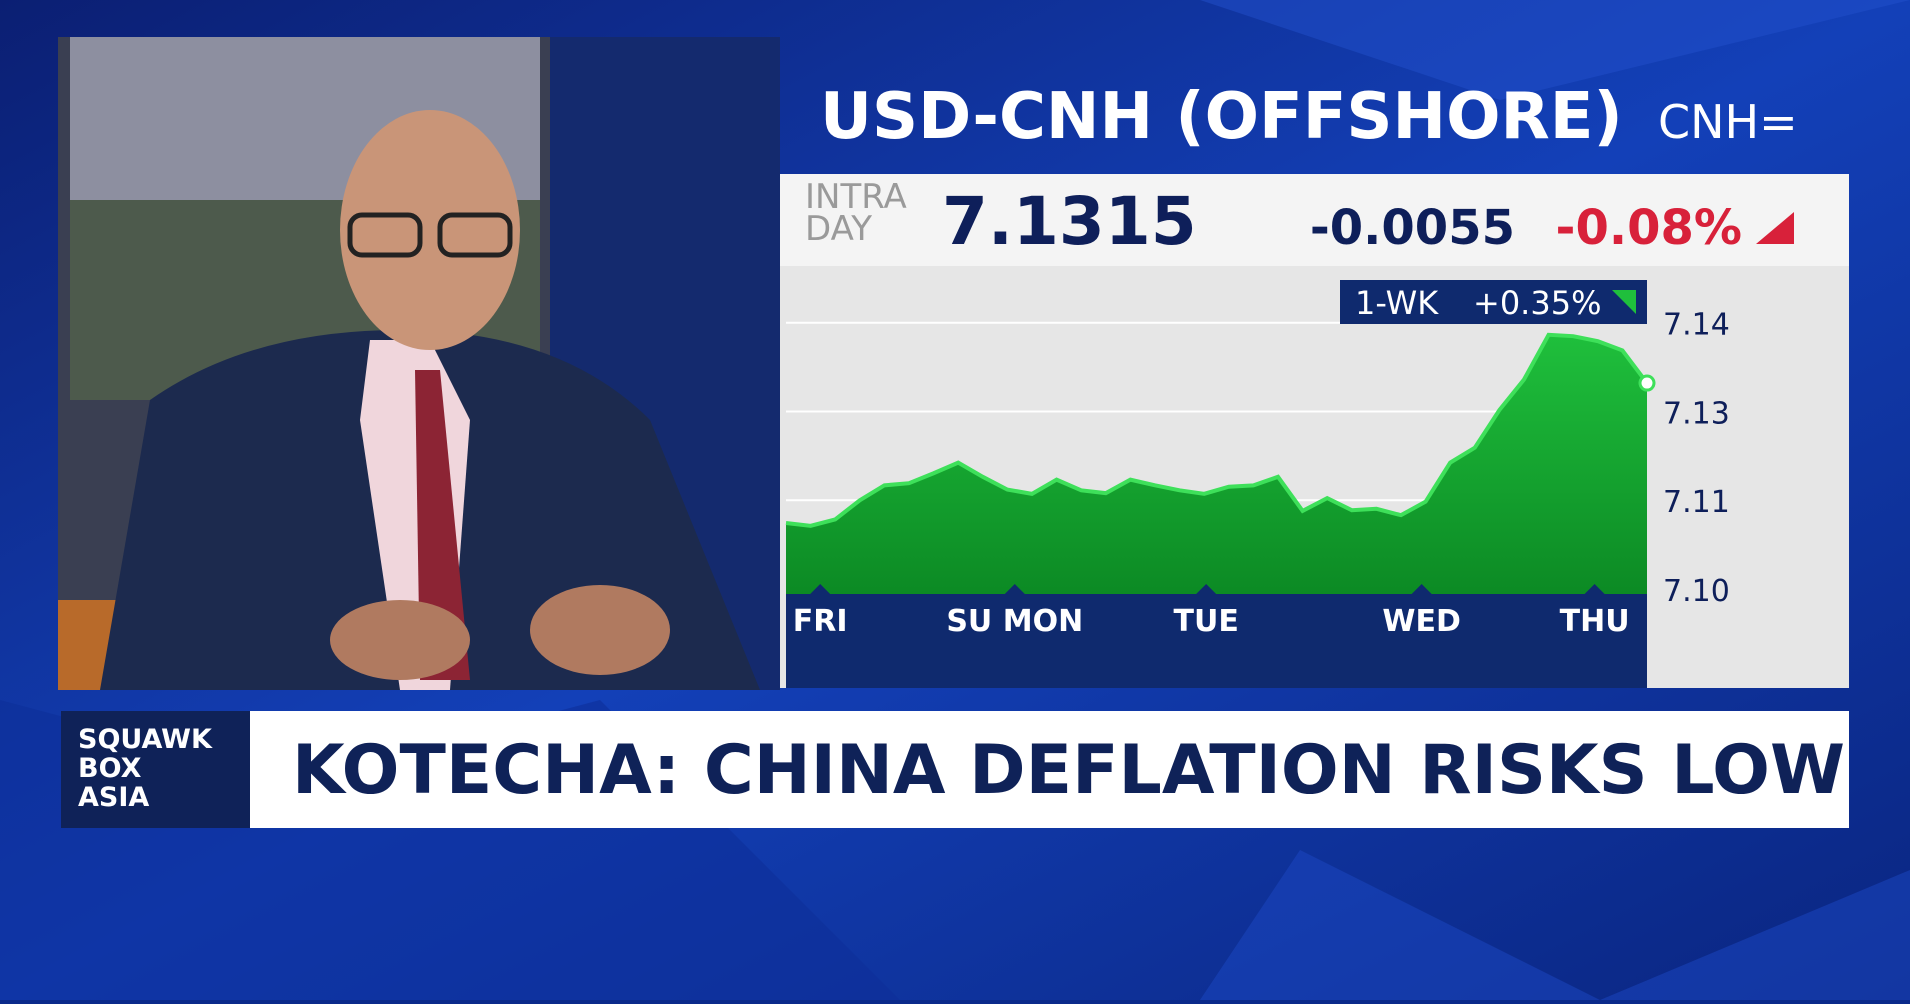  I want to click on show-name: SQUAWK, so click(145, 739).